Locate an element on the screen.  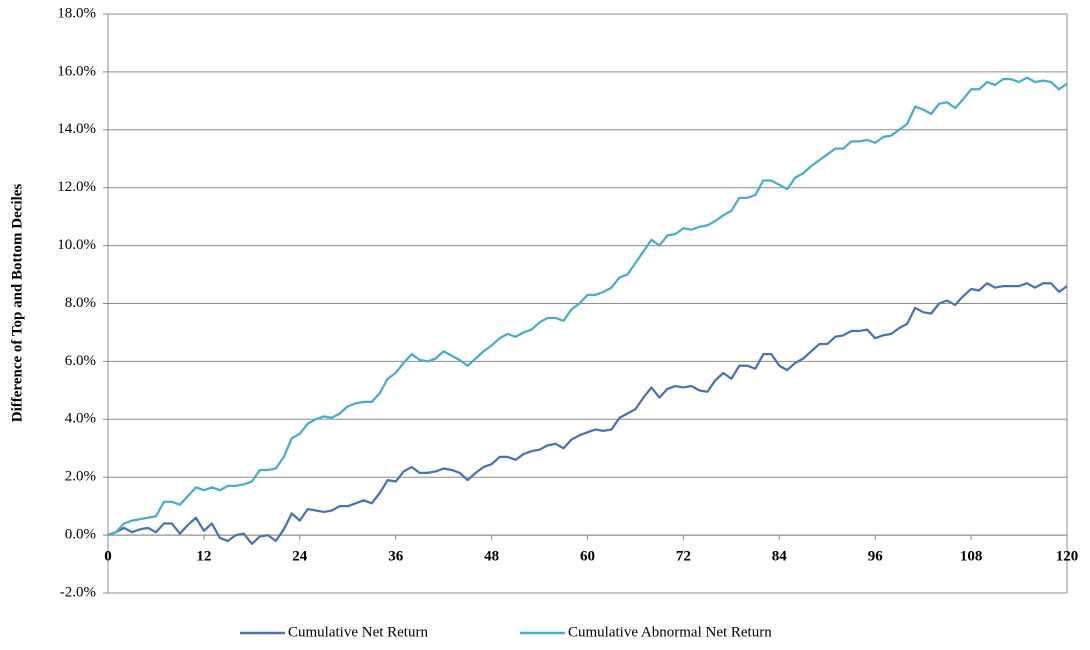
legend-label: Cumulative Abnormal Net Return is located at coordinates (670, 632).